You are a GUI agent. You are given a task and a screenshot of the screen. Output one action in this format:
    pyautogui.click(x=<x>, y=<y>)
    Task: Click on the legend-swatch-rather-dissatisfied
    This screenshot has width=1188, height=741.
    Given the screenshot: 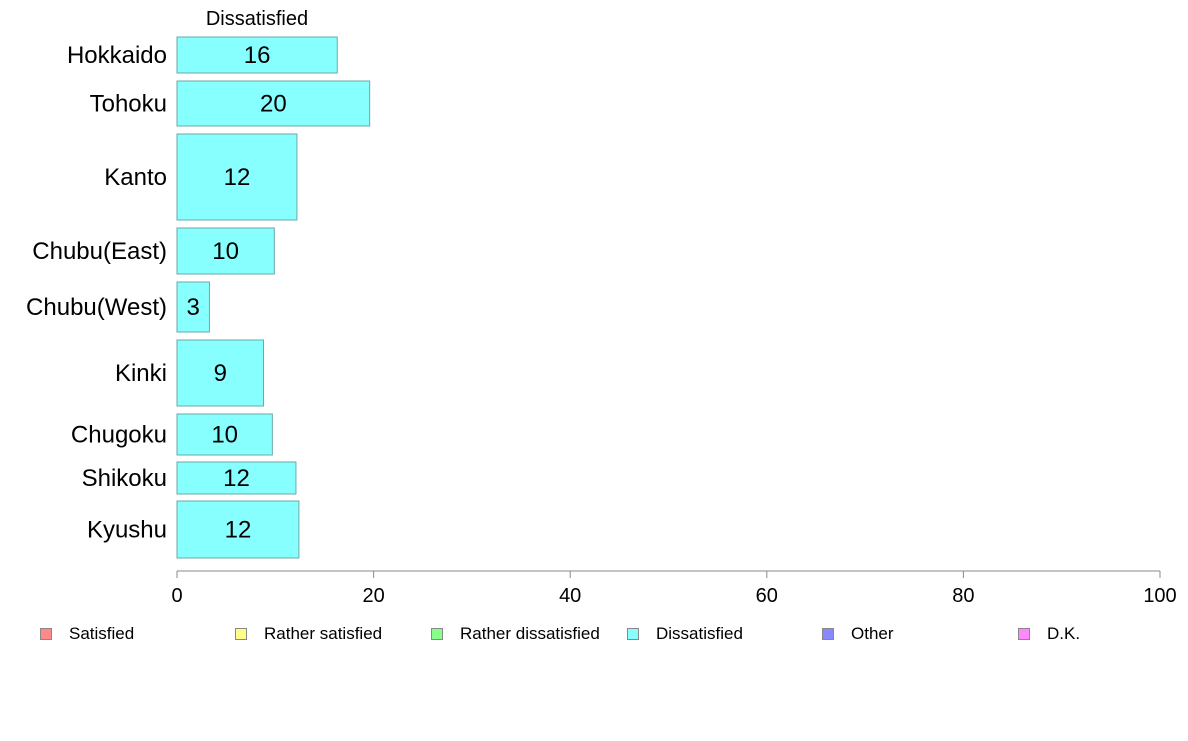 What is the action you would take?
    pyautogui.click(x=437, y=634)
    